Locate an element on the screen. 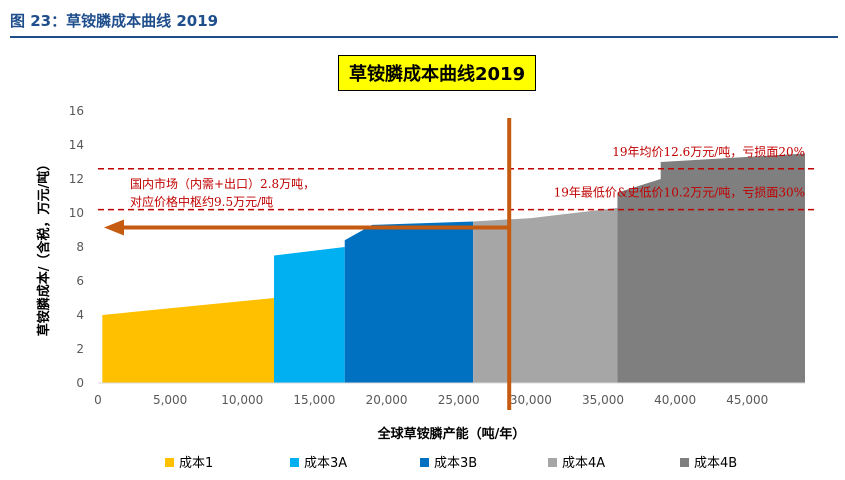 The width and height of the screenshot is (845, 480). x-axis-title: 全球草铵膦产能（吨/年） is located at coordinates (451, 434).